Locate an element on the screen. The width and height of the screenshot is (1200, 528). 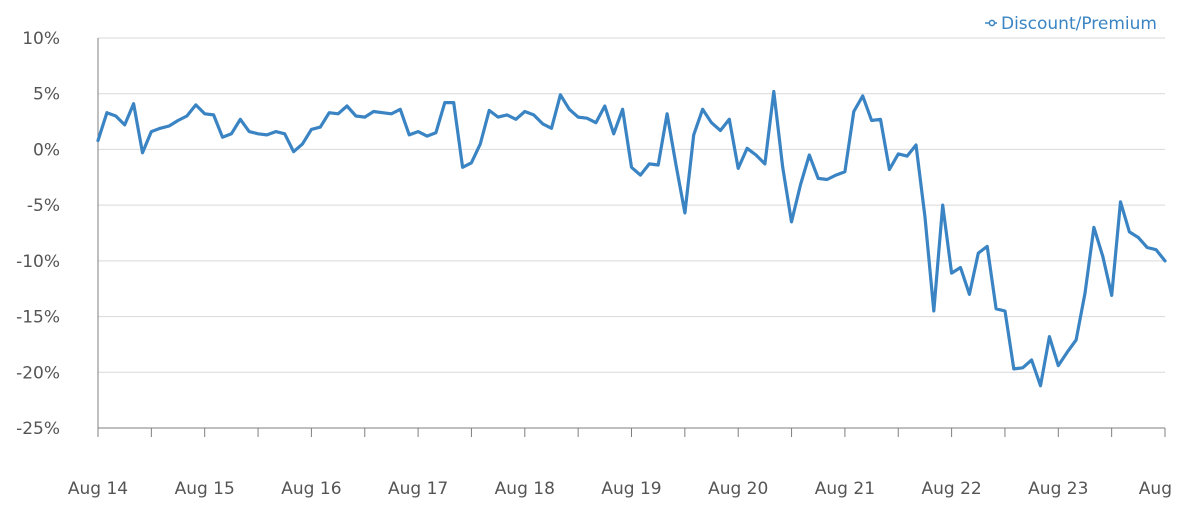
y-tick-label: 10% is located at coordinates (41, 39).